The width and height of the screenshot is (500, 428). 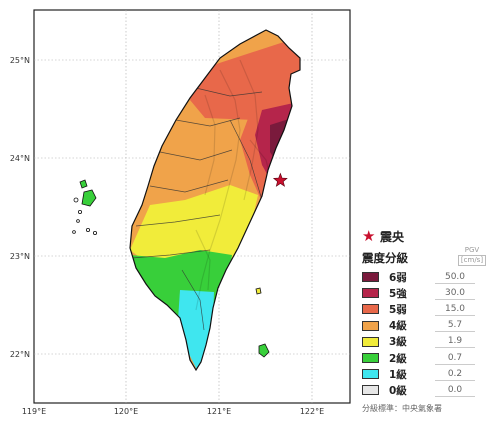 What do you see at coordinates (402, 408) in the screenshot?
I see `legend-footnote: 分級標準：中央氣象署` at bounding box center [402, 408].